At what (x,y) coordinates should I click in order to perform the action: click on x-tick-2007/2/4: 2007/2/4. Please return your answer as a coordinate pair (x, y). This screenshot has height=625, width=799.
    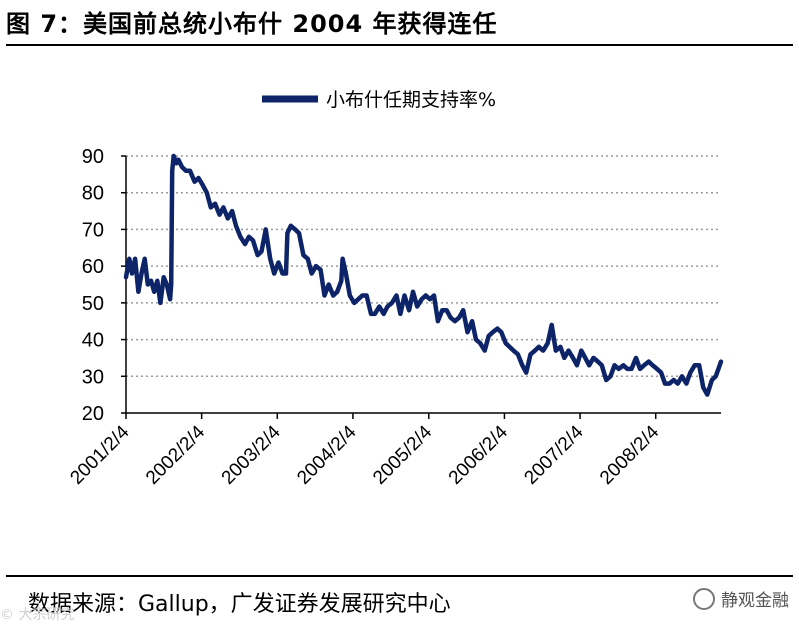
    Looking at the image, I should click on (553, 454).